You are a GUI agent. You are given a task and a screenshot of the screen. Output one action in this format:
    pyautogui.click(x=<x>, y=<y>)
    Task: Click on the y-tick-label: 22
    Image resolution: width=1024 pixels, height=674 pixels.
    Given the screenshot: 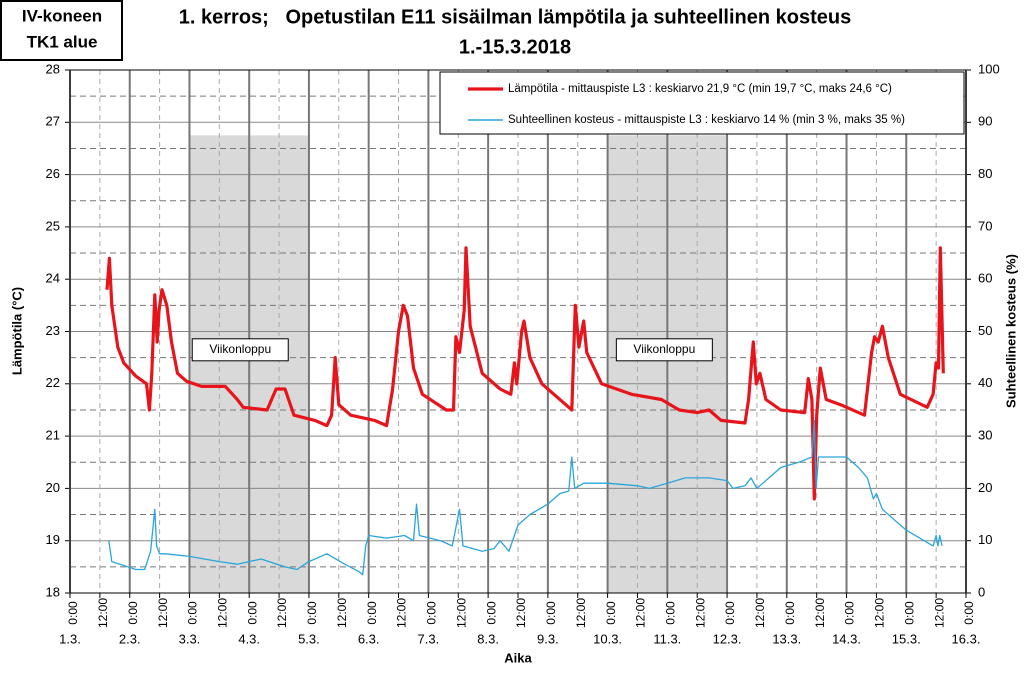 What is the action you would take?
    pyautogui.click(x=53, y=382)
    